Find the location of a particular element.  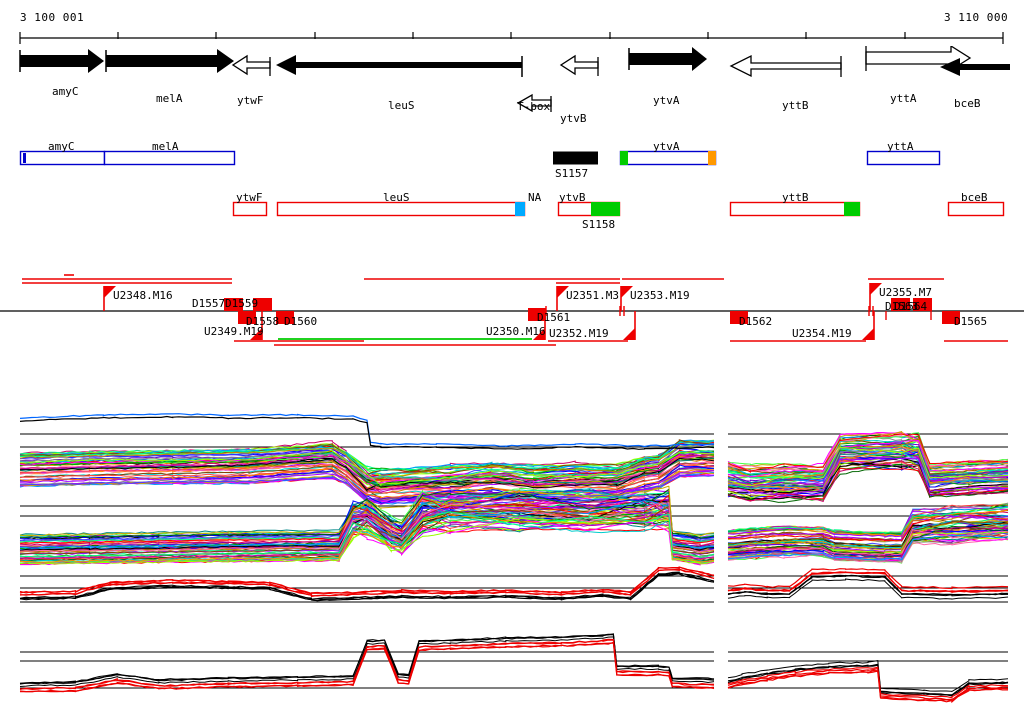

gene-arrow-ytva is located at coordinates (667, 59).